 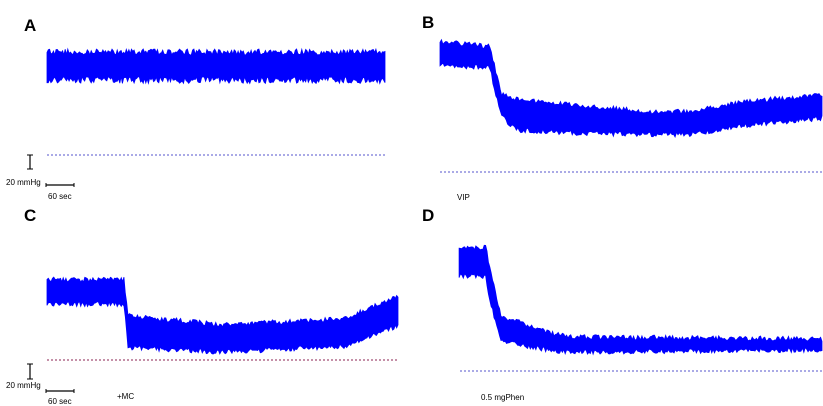 What do you see at coordinates (30, 215) in the screenshot?
I see `panel-label-c: C` at bounding box center [30, 215].